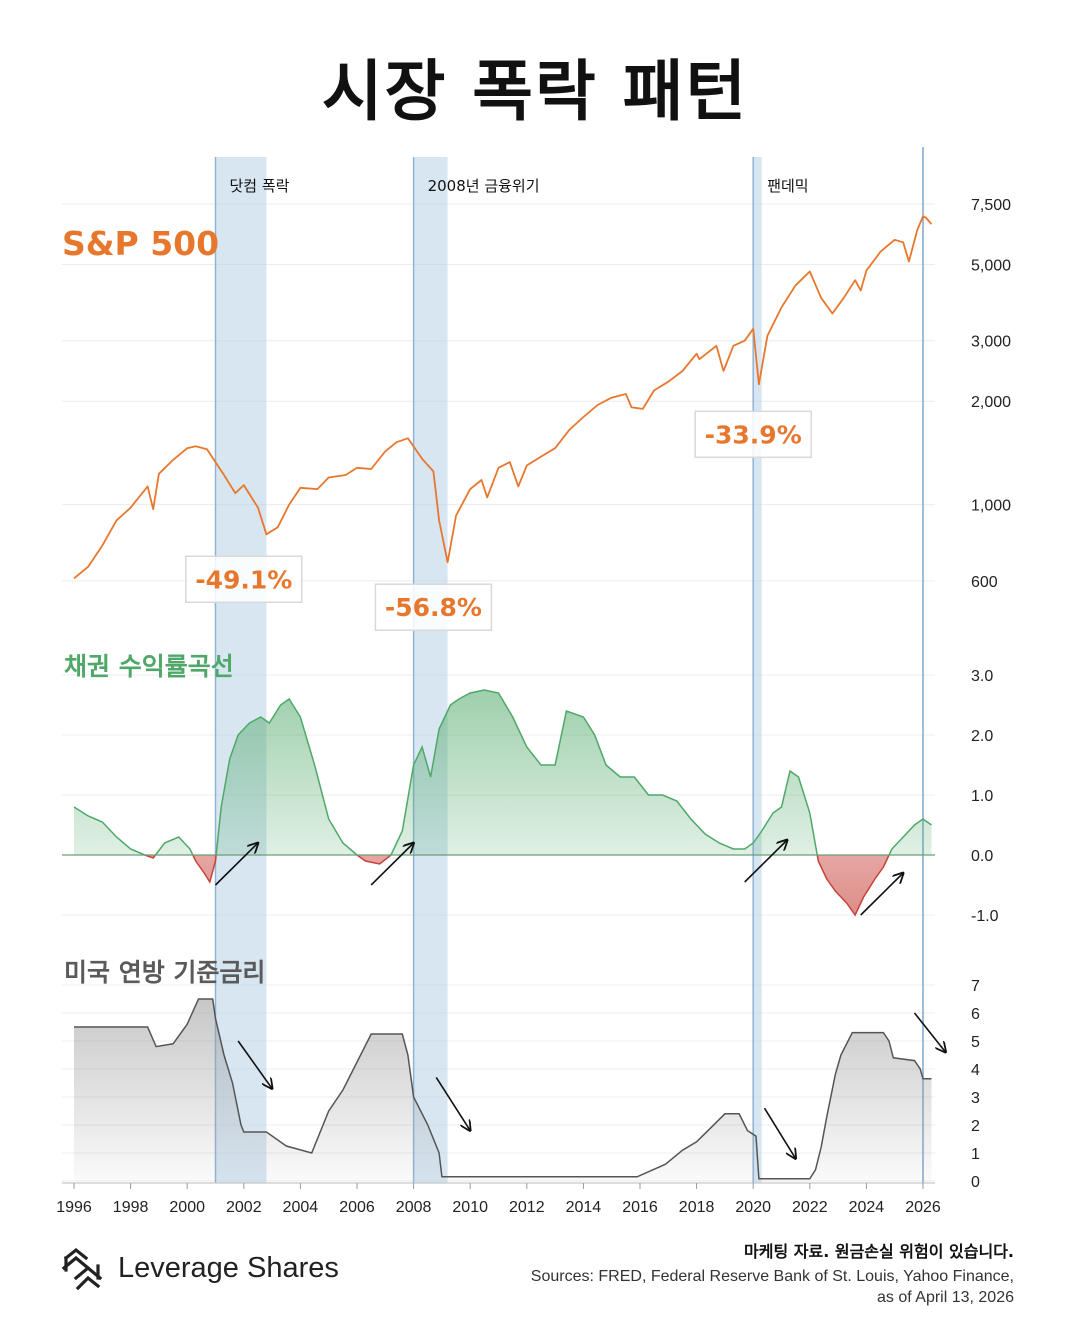 The width and height of the screenshot is (1070, 1344). What do you see at coordinates (260, 186) in the screenshot?
I see `event-label-0: 닷컴 폭락` at bounding box center [260, 186].